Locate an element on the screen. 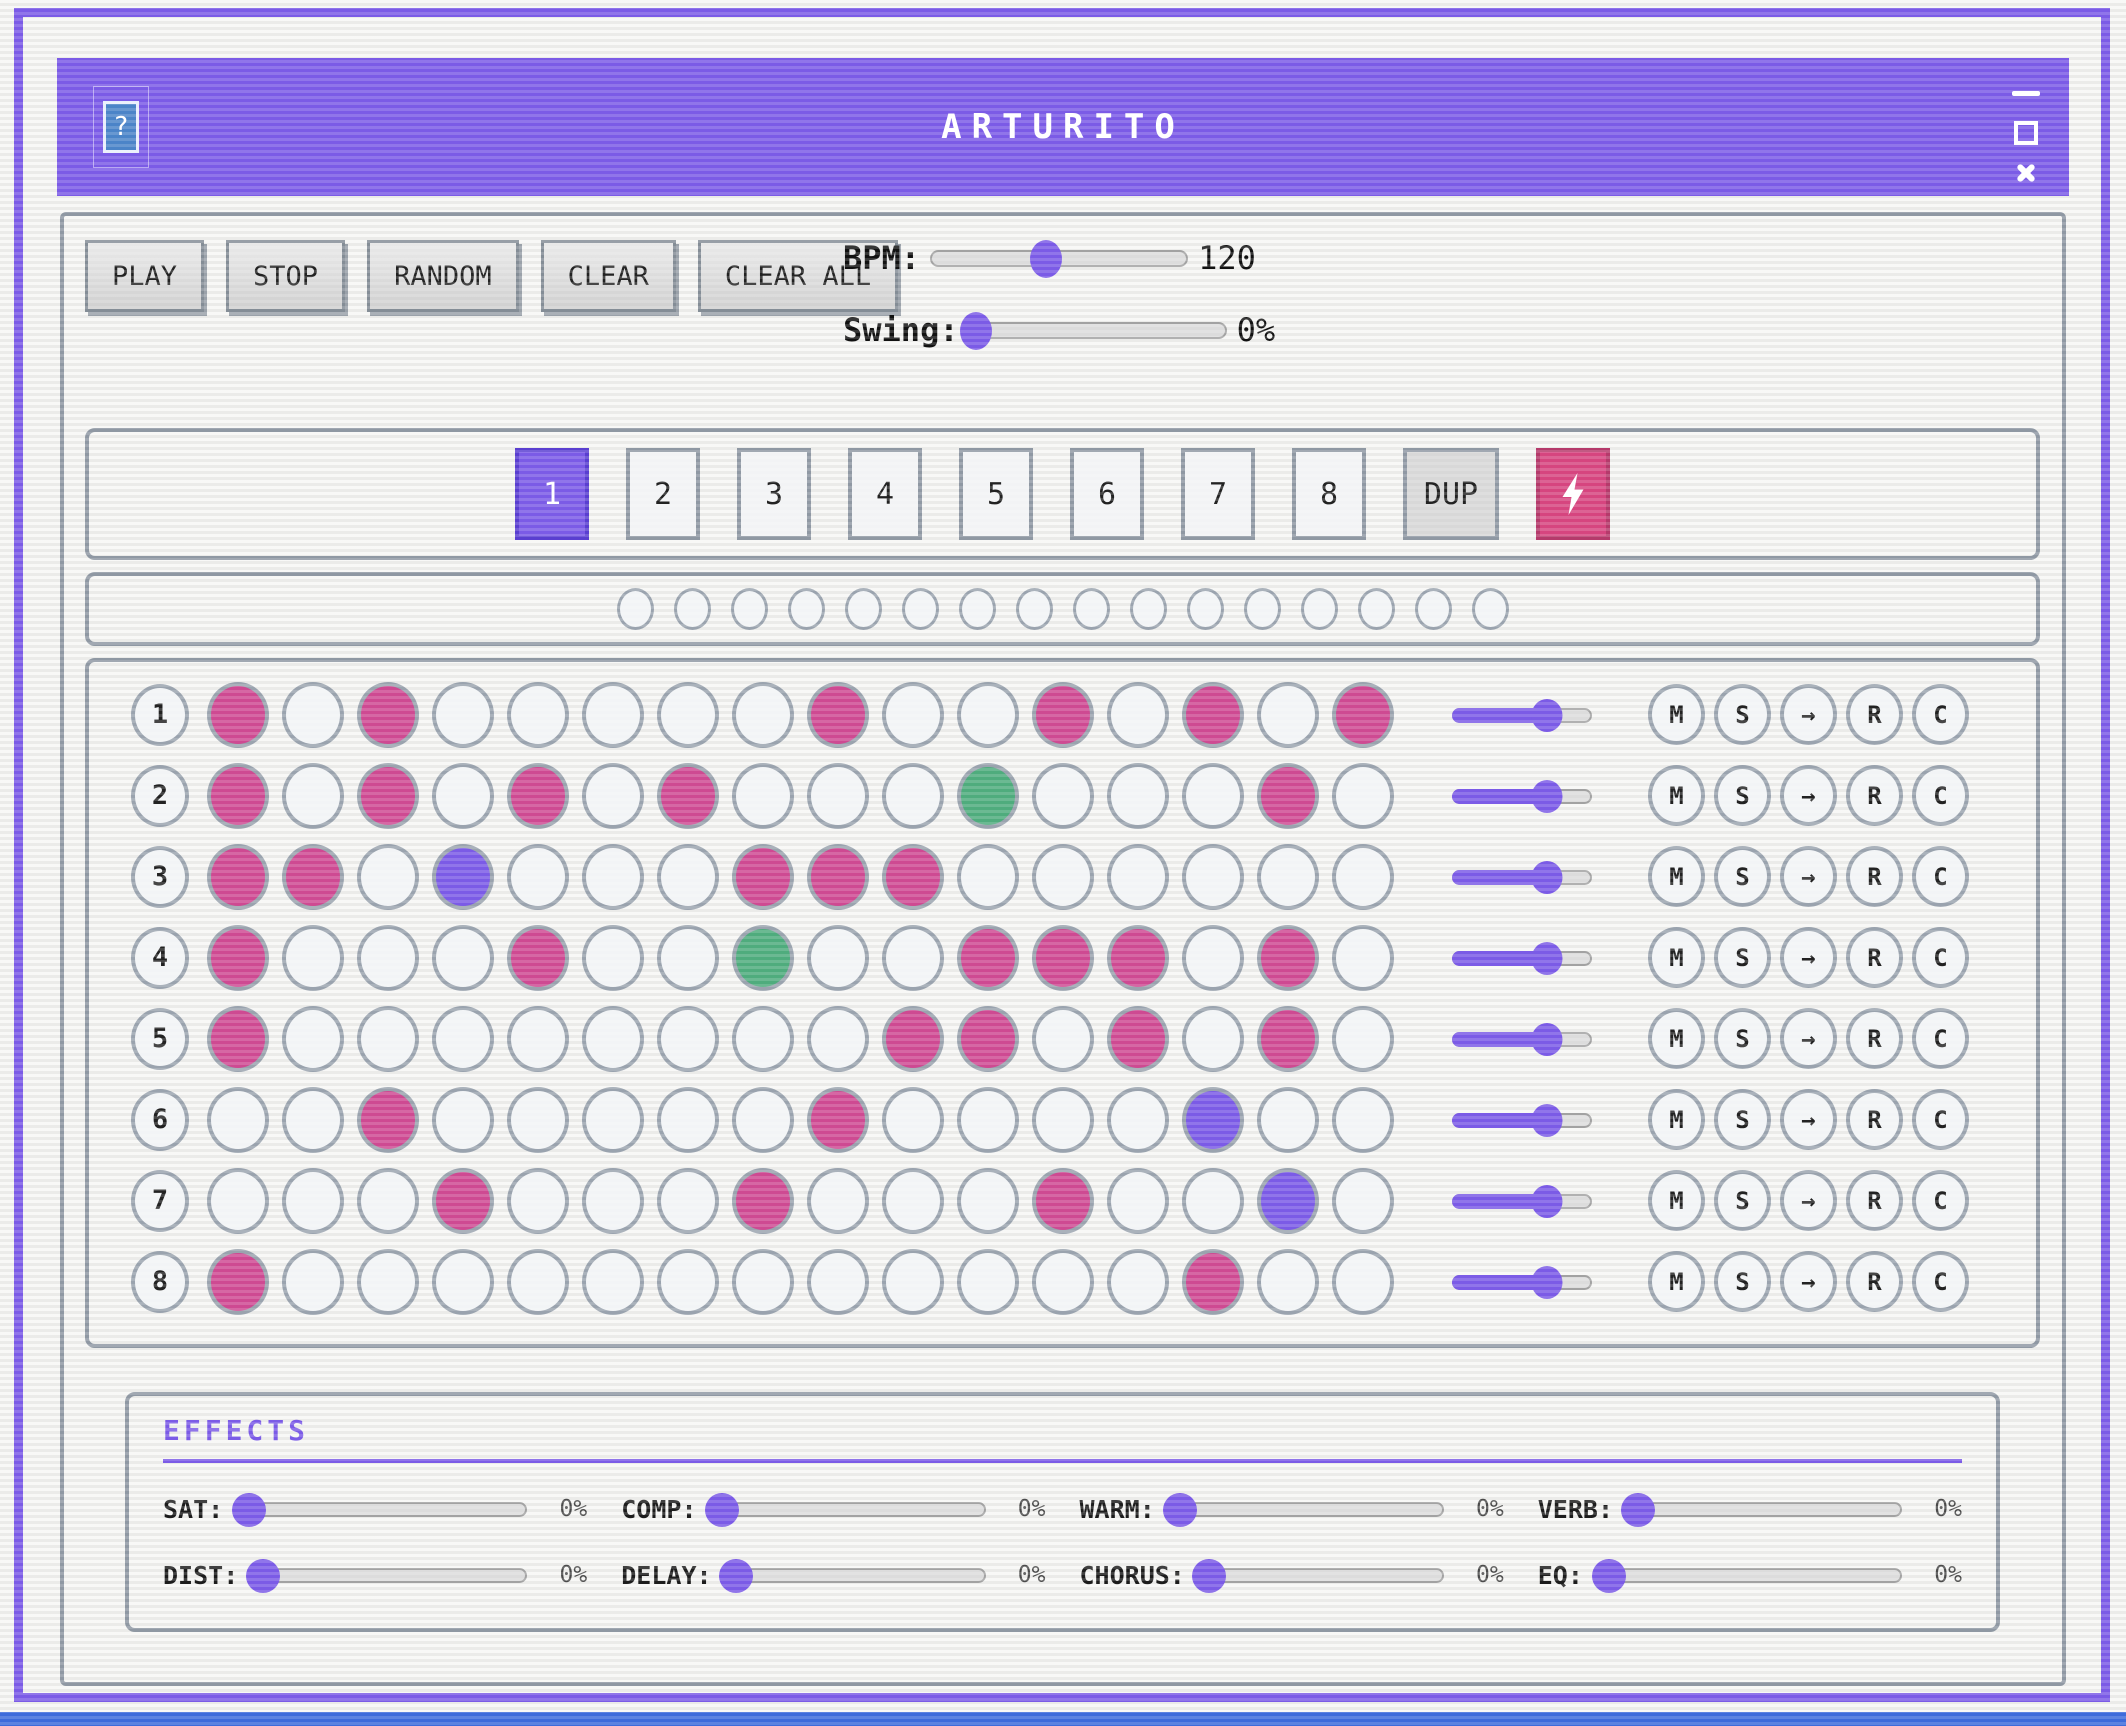 The height and width of the screenshot is (1726, 2126). step-4-1-active-pink is located at coordinates (238, 957).